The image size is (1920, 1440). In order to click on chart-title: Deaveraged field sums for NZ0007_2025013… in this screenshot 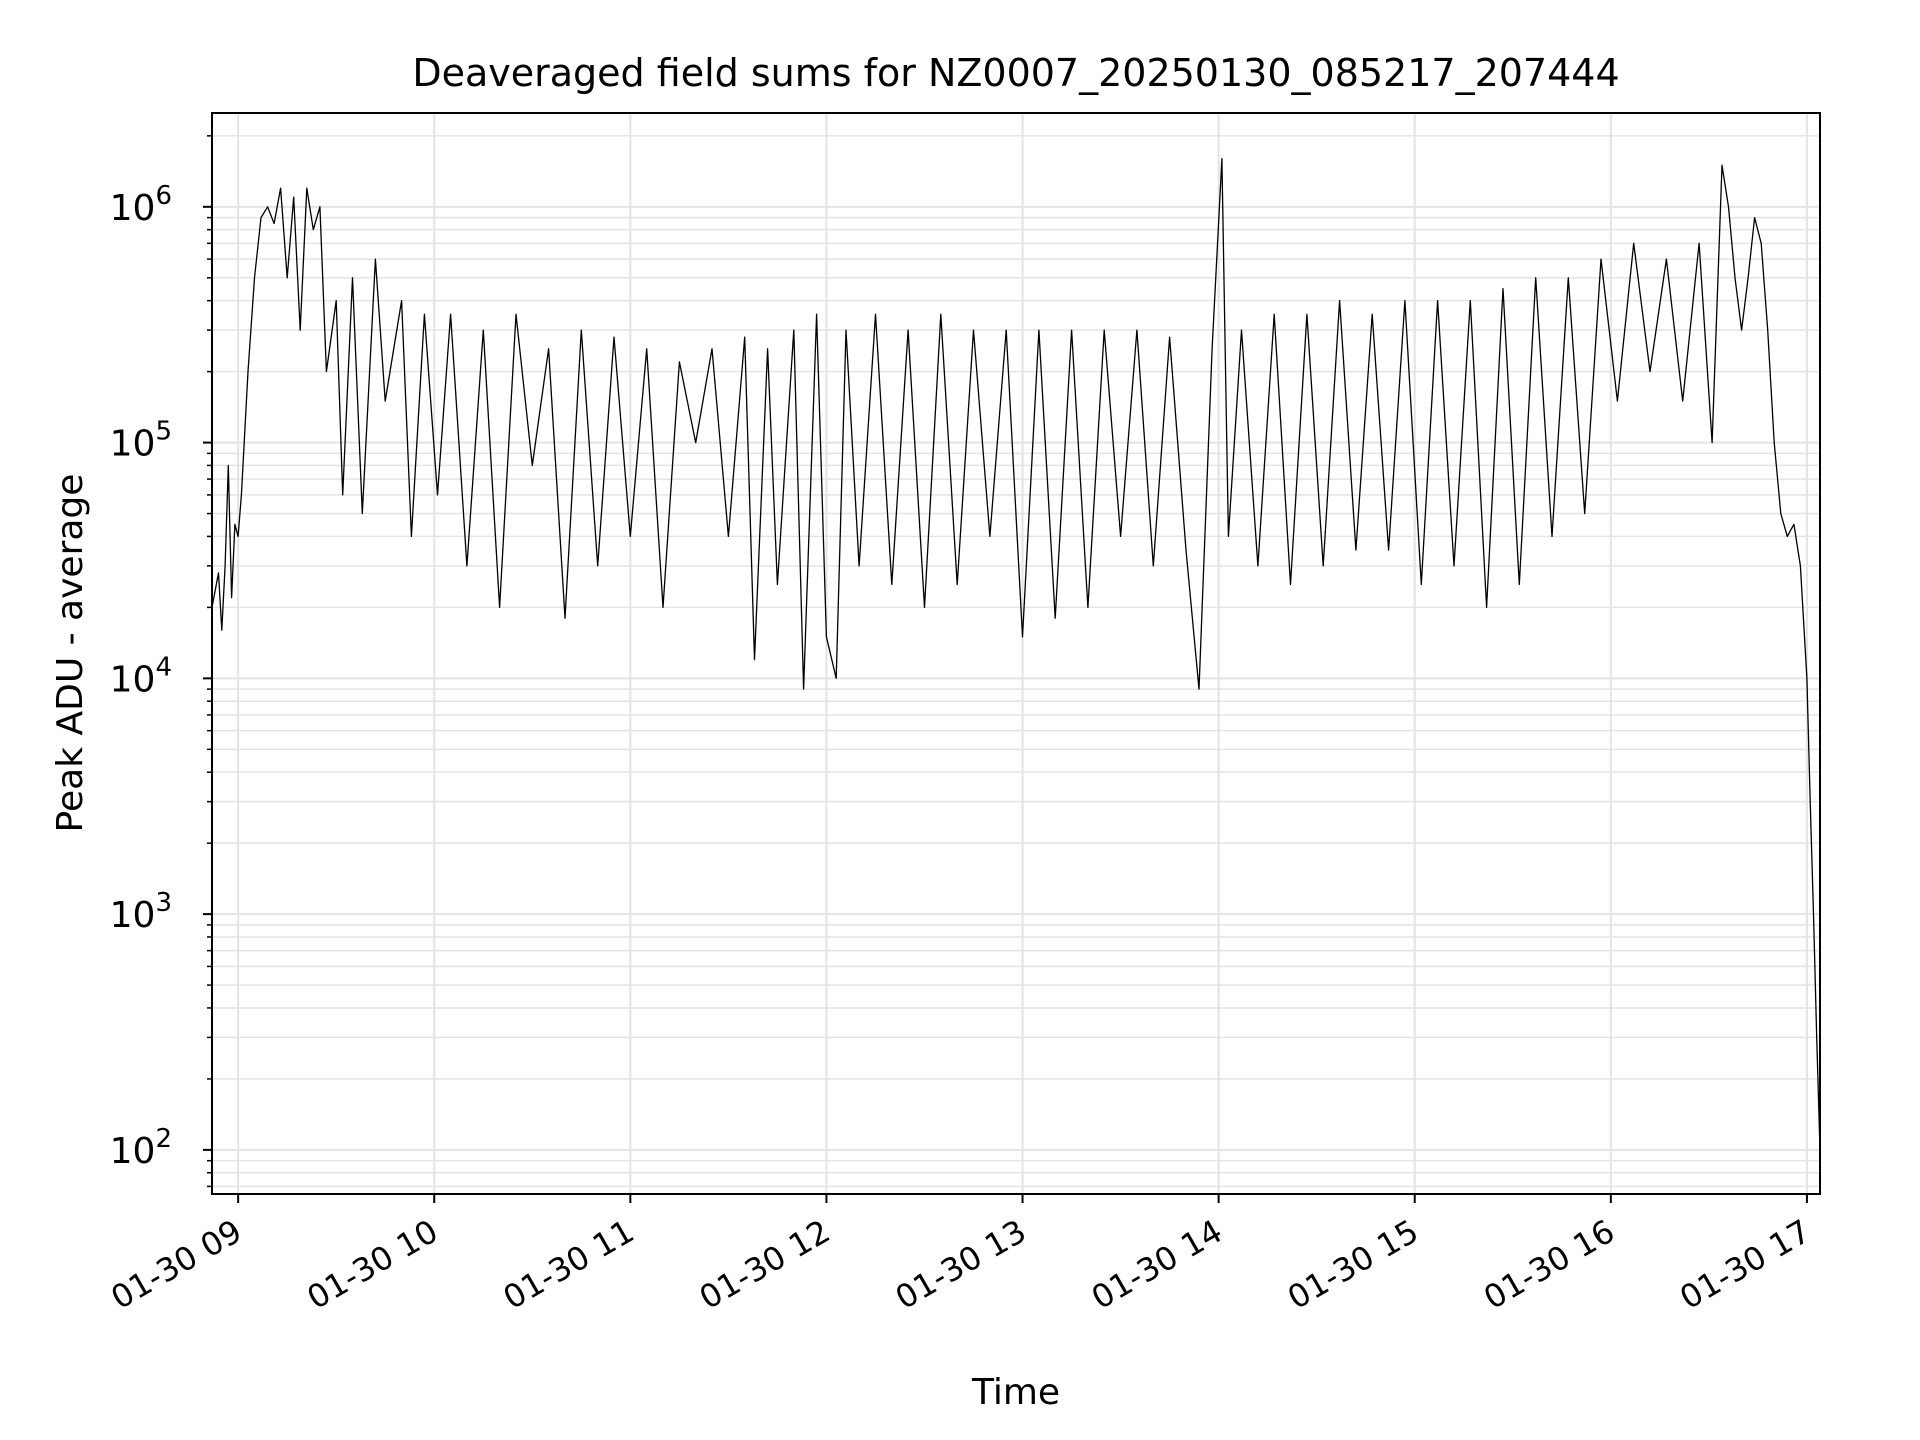, I will do `click(1015, 73)`.